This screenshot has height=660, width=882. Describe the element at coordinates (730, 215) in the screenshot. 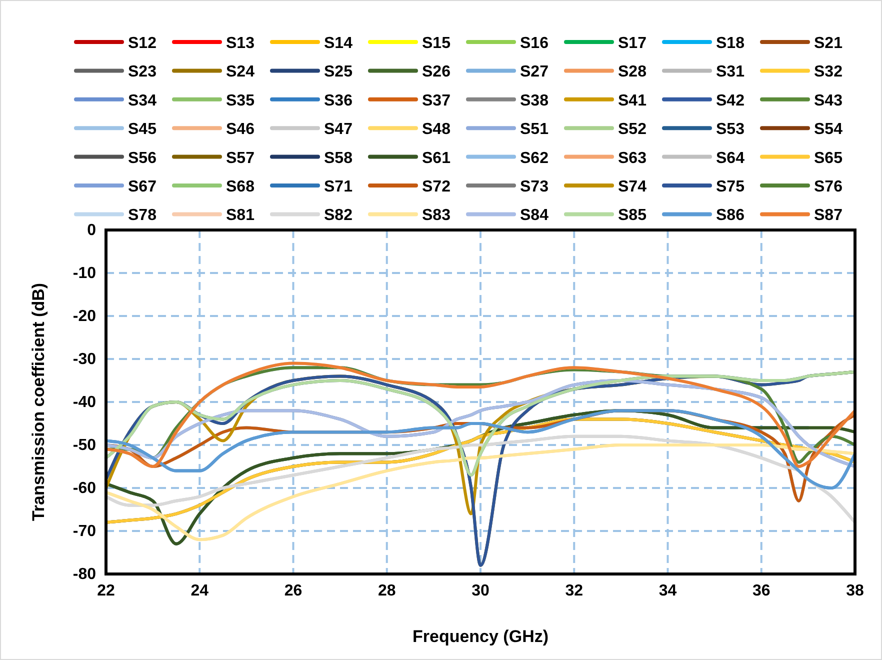

I see `legend-label: S86` at that location.